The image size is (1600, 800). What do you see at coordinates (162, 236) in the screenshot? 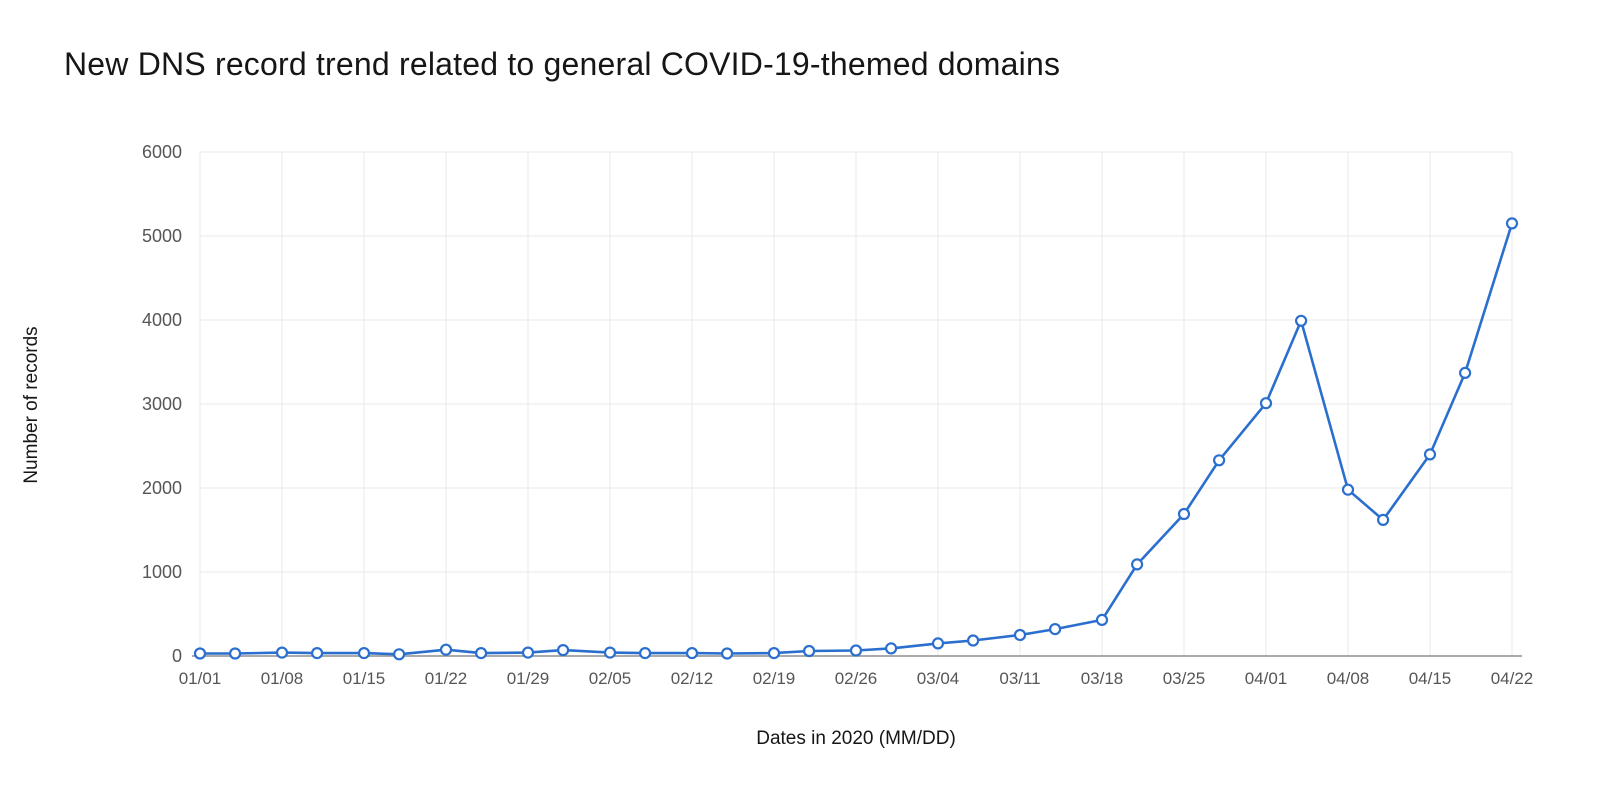
I see `y-tick-label: 5000` at bounding box center [162, 236].